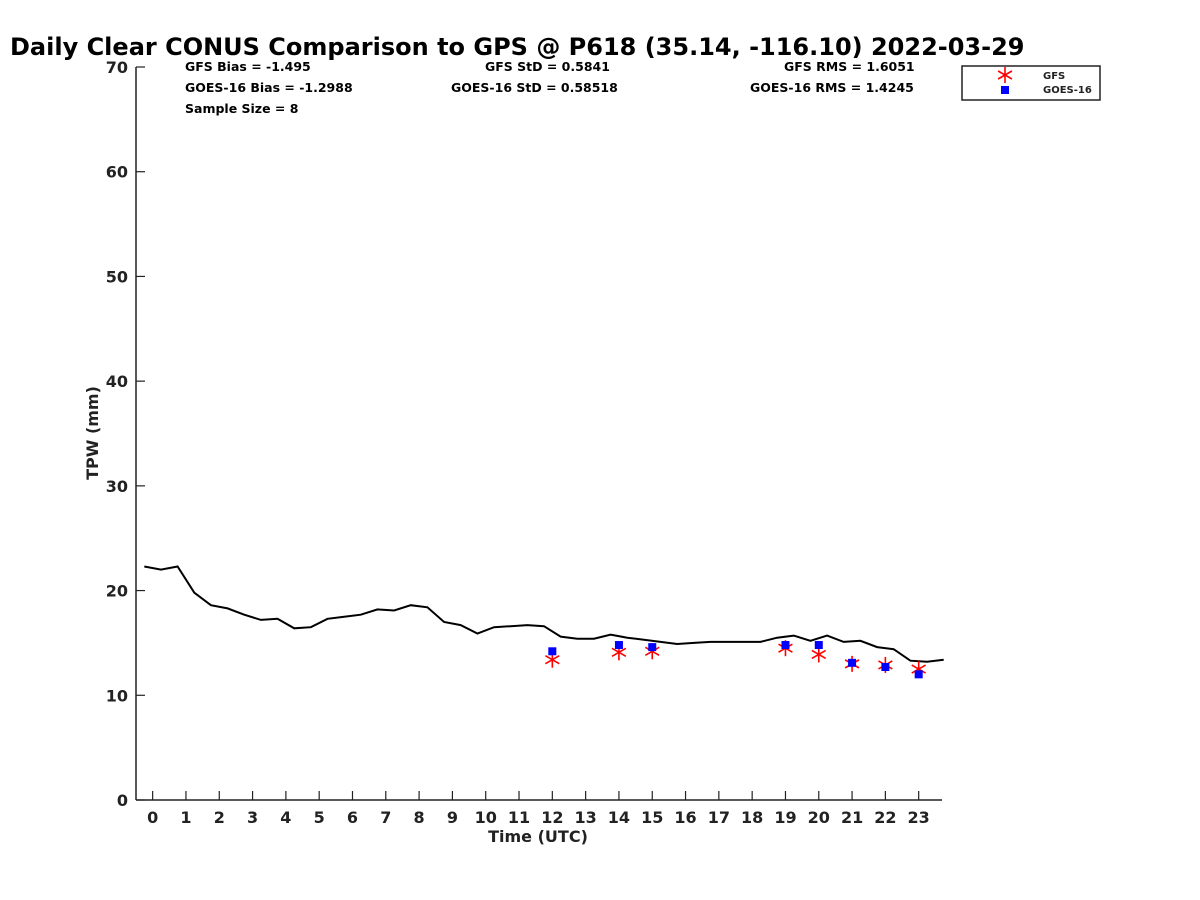 Image resolution: width=1200 pixels, height=900 pixels. What do you see at coordinates (819, 817) in the screenshot?
I see `x-tick-label: 20` at bounding box center [819, 817].